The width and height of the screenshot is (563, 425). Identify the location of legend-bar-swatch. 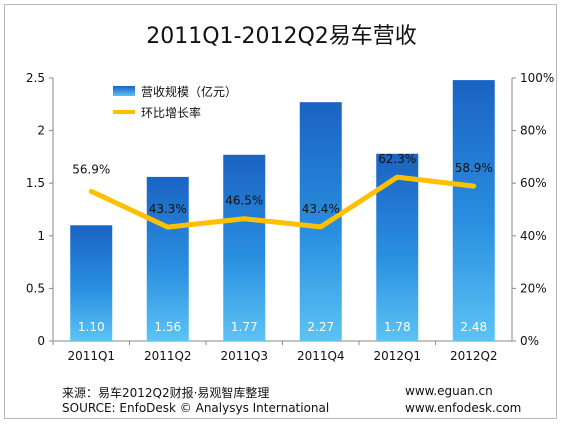
(124, 91).